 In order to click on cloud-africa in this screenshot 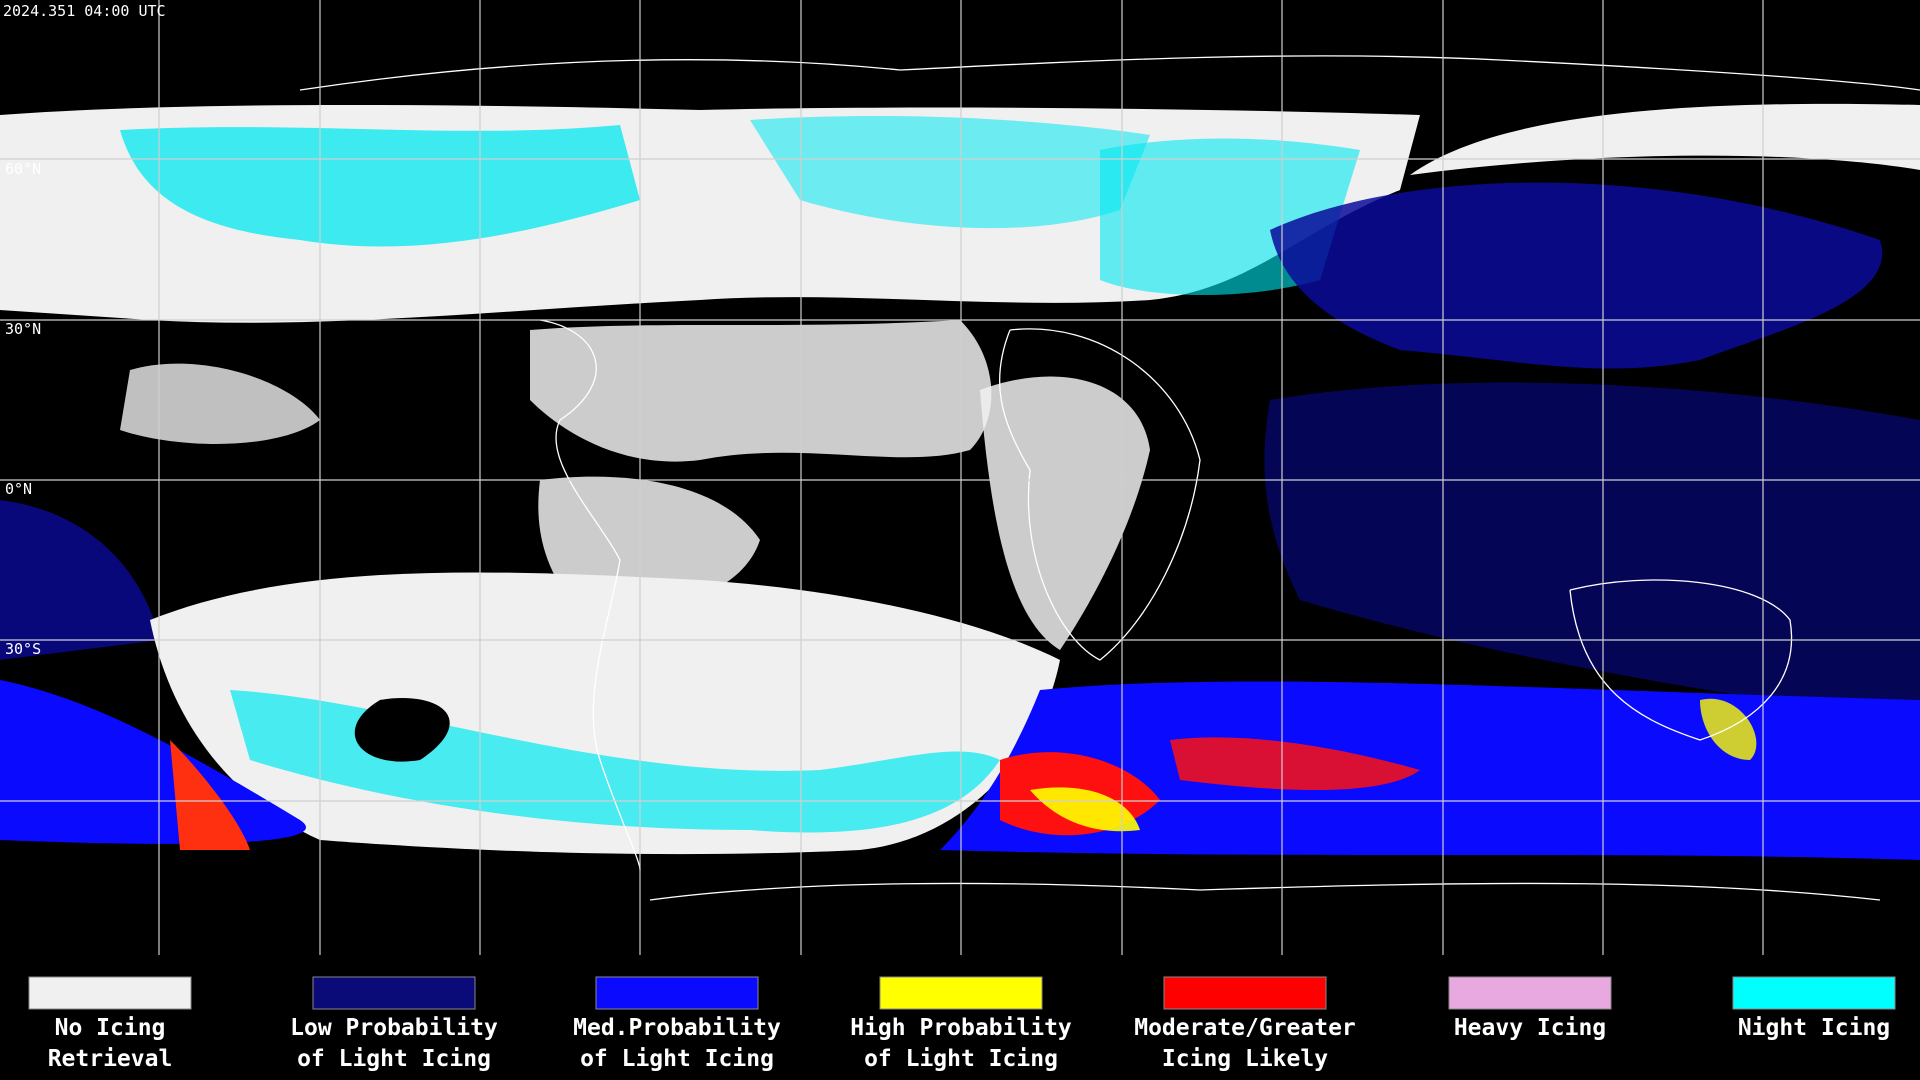, I will do `click(1065, 513)`.